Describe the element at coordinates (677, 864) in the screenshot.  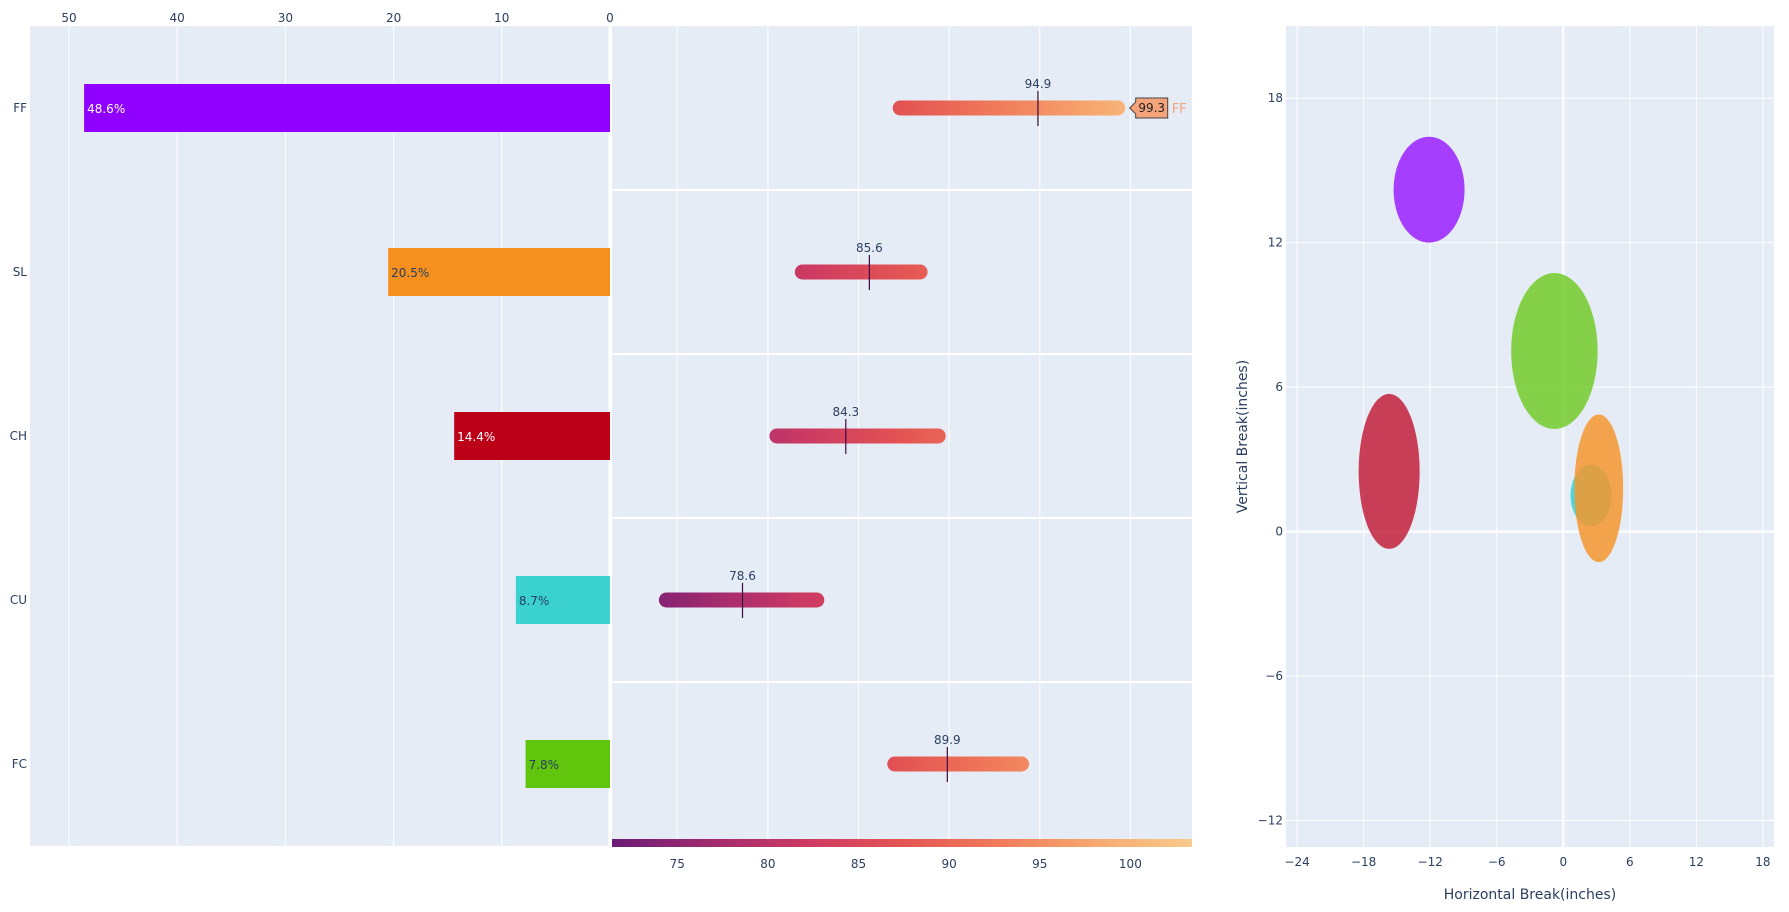
I see `range-x-tick-label: 75` at that location.